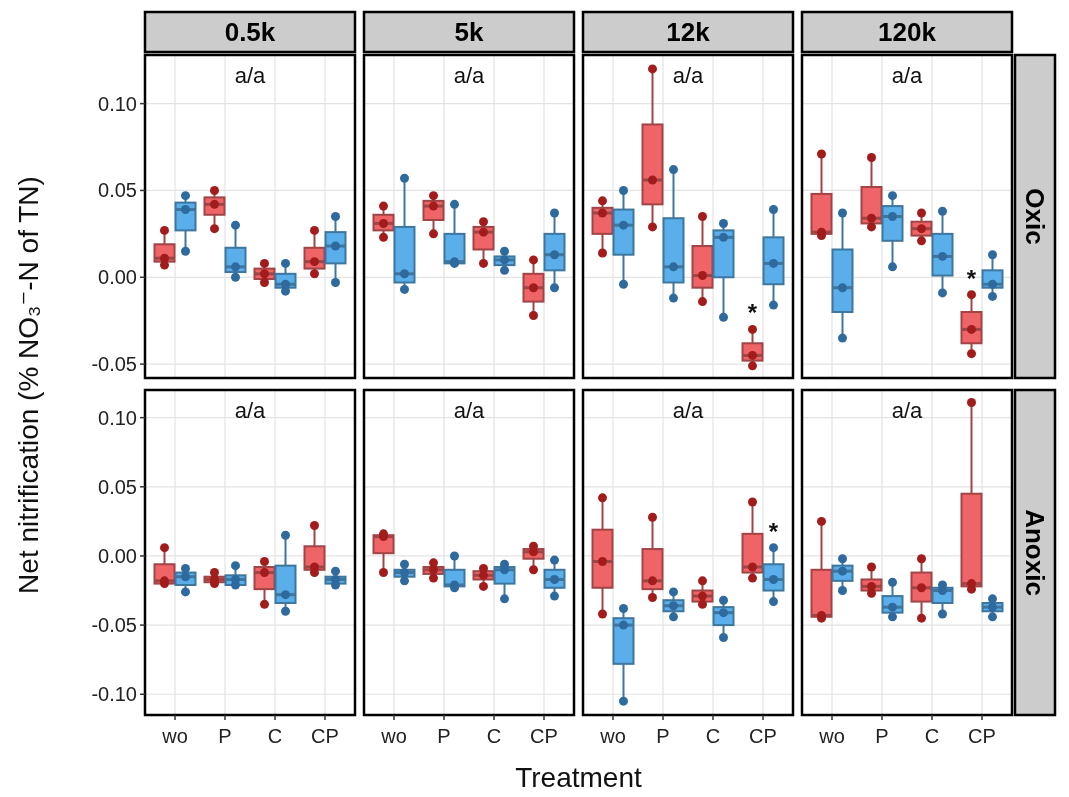  What do you see at coordinates (907, 32) in the screenshot?
I see `chart-title: 120k` at bounding box center [907, 32].